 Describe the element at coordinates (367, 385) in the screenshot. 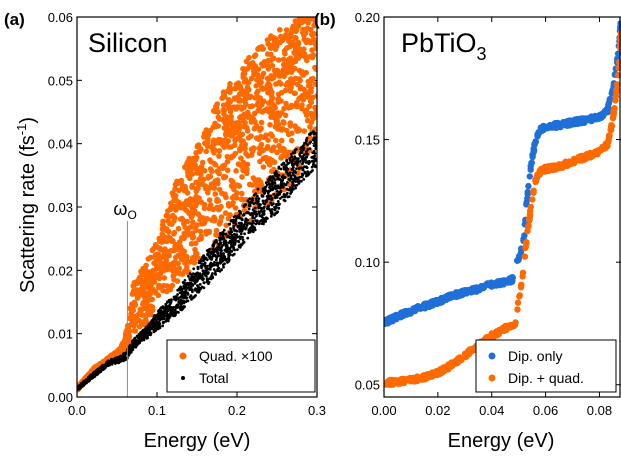

I see `panel-b-y-tick-label: 0.05` at that location.